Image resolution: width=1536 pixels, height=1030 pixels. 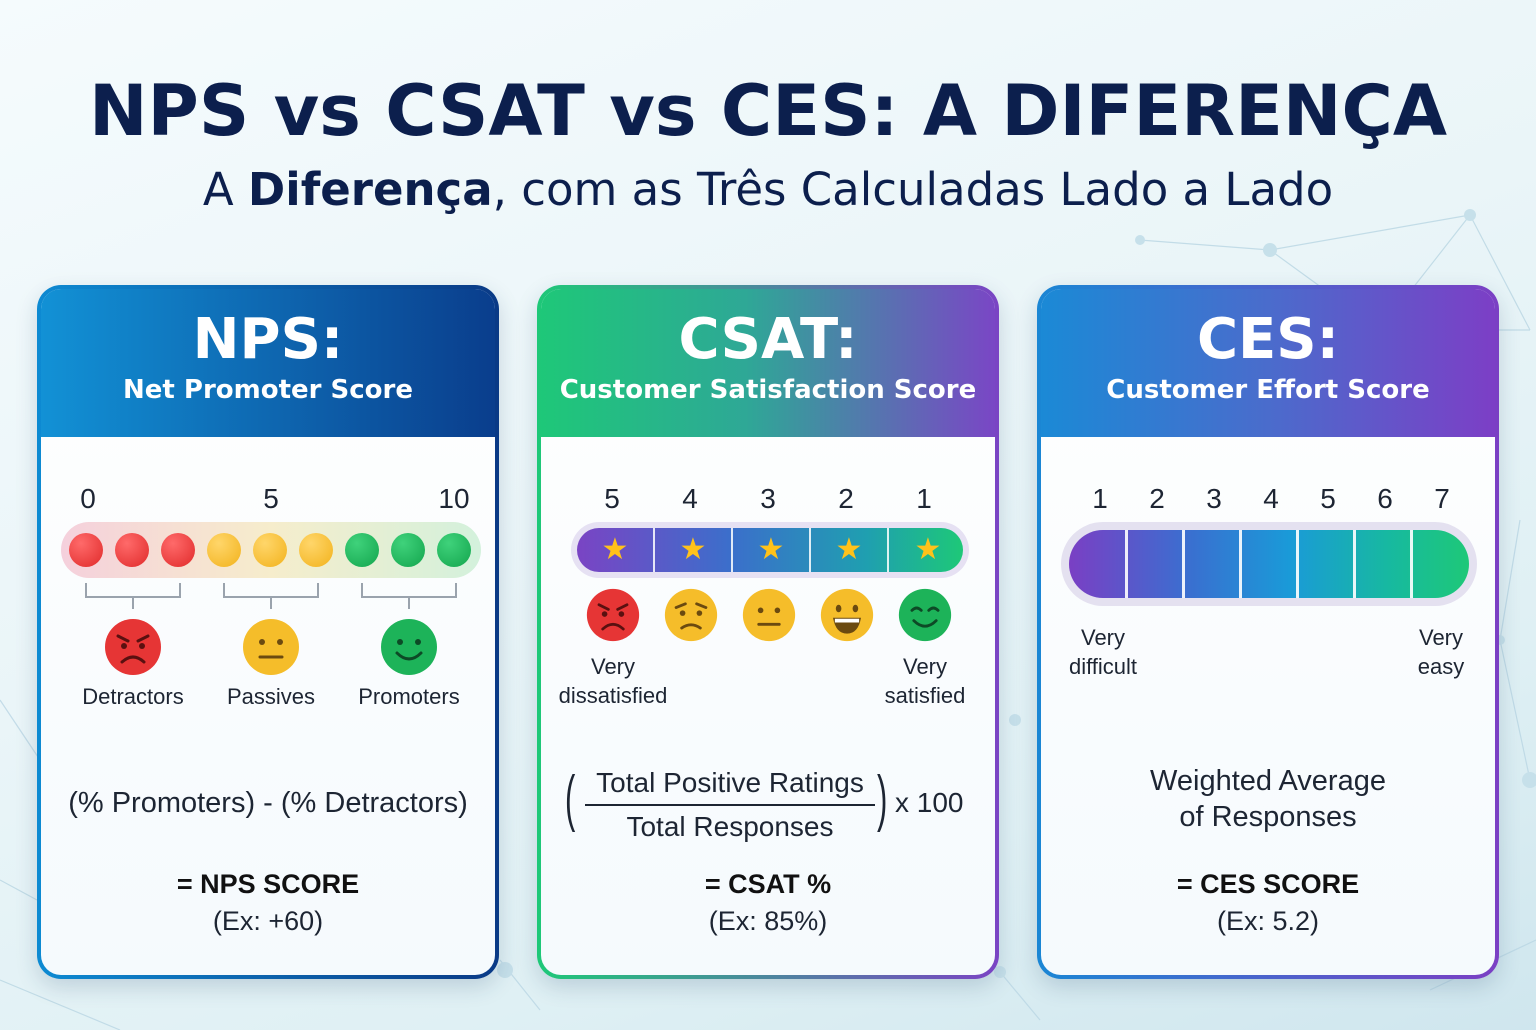 I want to click on ces-formula: Weighted Average of Responses, so click(x=1268, y=799).